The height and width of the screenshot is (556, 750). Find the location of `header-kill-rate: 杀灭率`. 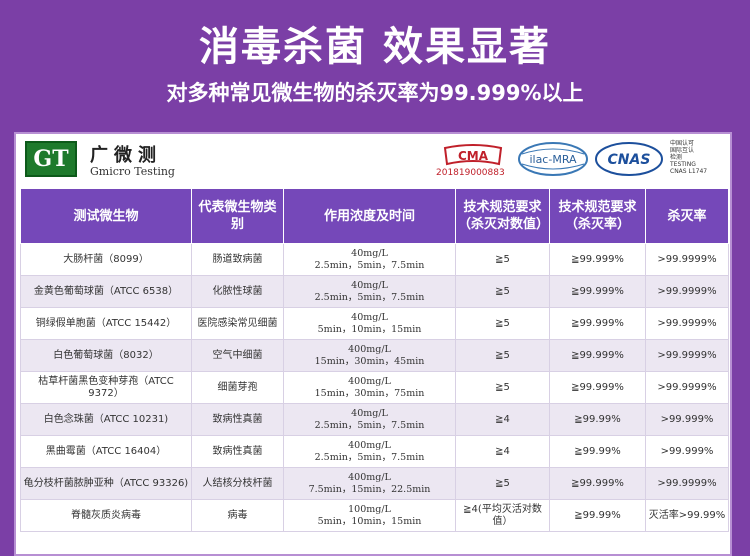

header-kill-rate: 杀灭率 is located at coordinates (687, 216).